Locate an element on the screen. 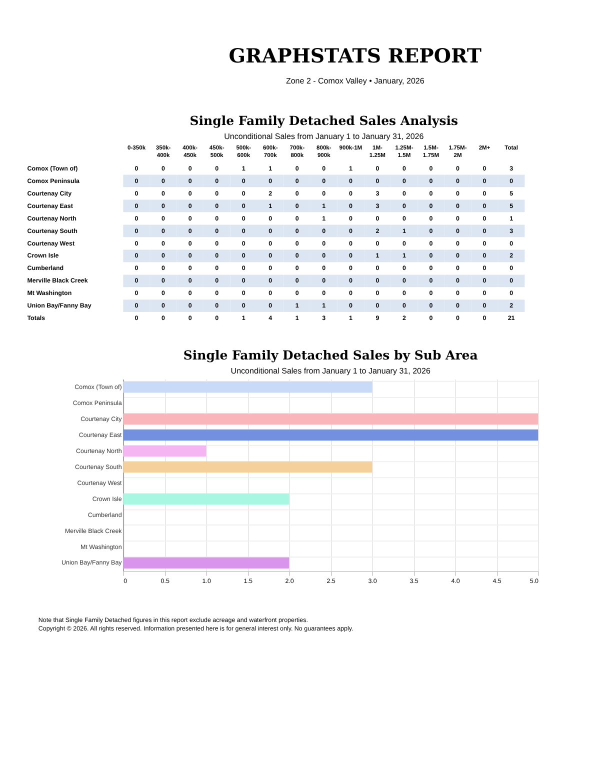 This screenshot has width=605, height=782. text: GRAPHSTATS REPORT is located at coordinates (355, 56).